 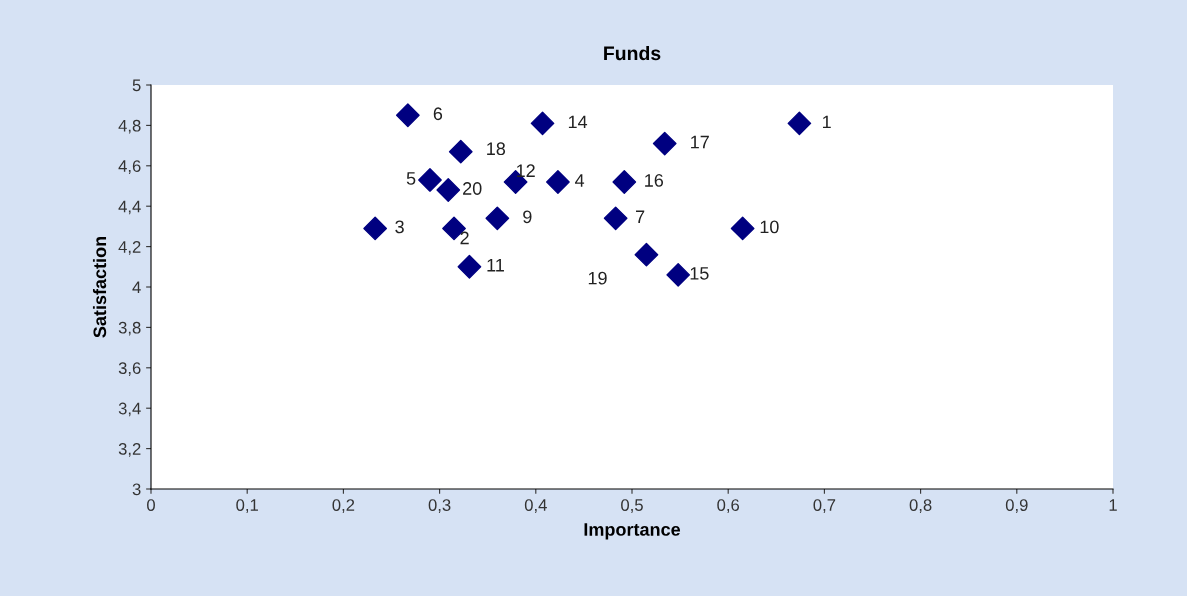 I want to click on annotation: 9, so click(x=527, y=217).